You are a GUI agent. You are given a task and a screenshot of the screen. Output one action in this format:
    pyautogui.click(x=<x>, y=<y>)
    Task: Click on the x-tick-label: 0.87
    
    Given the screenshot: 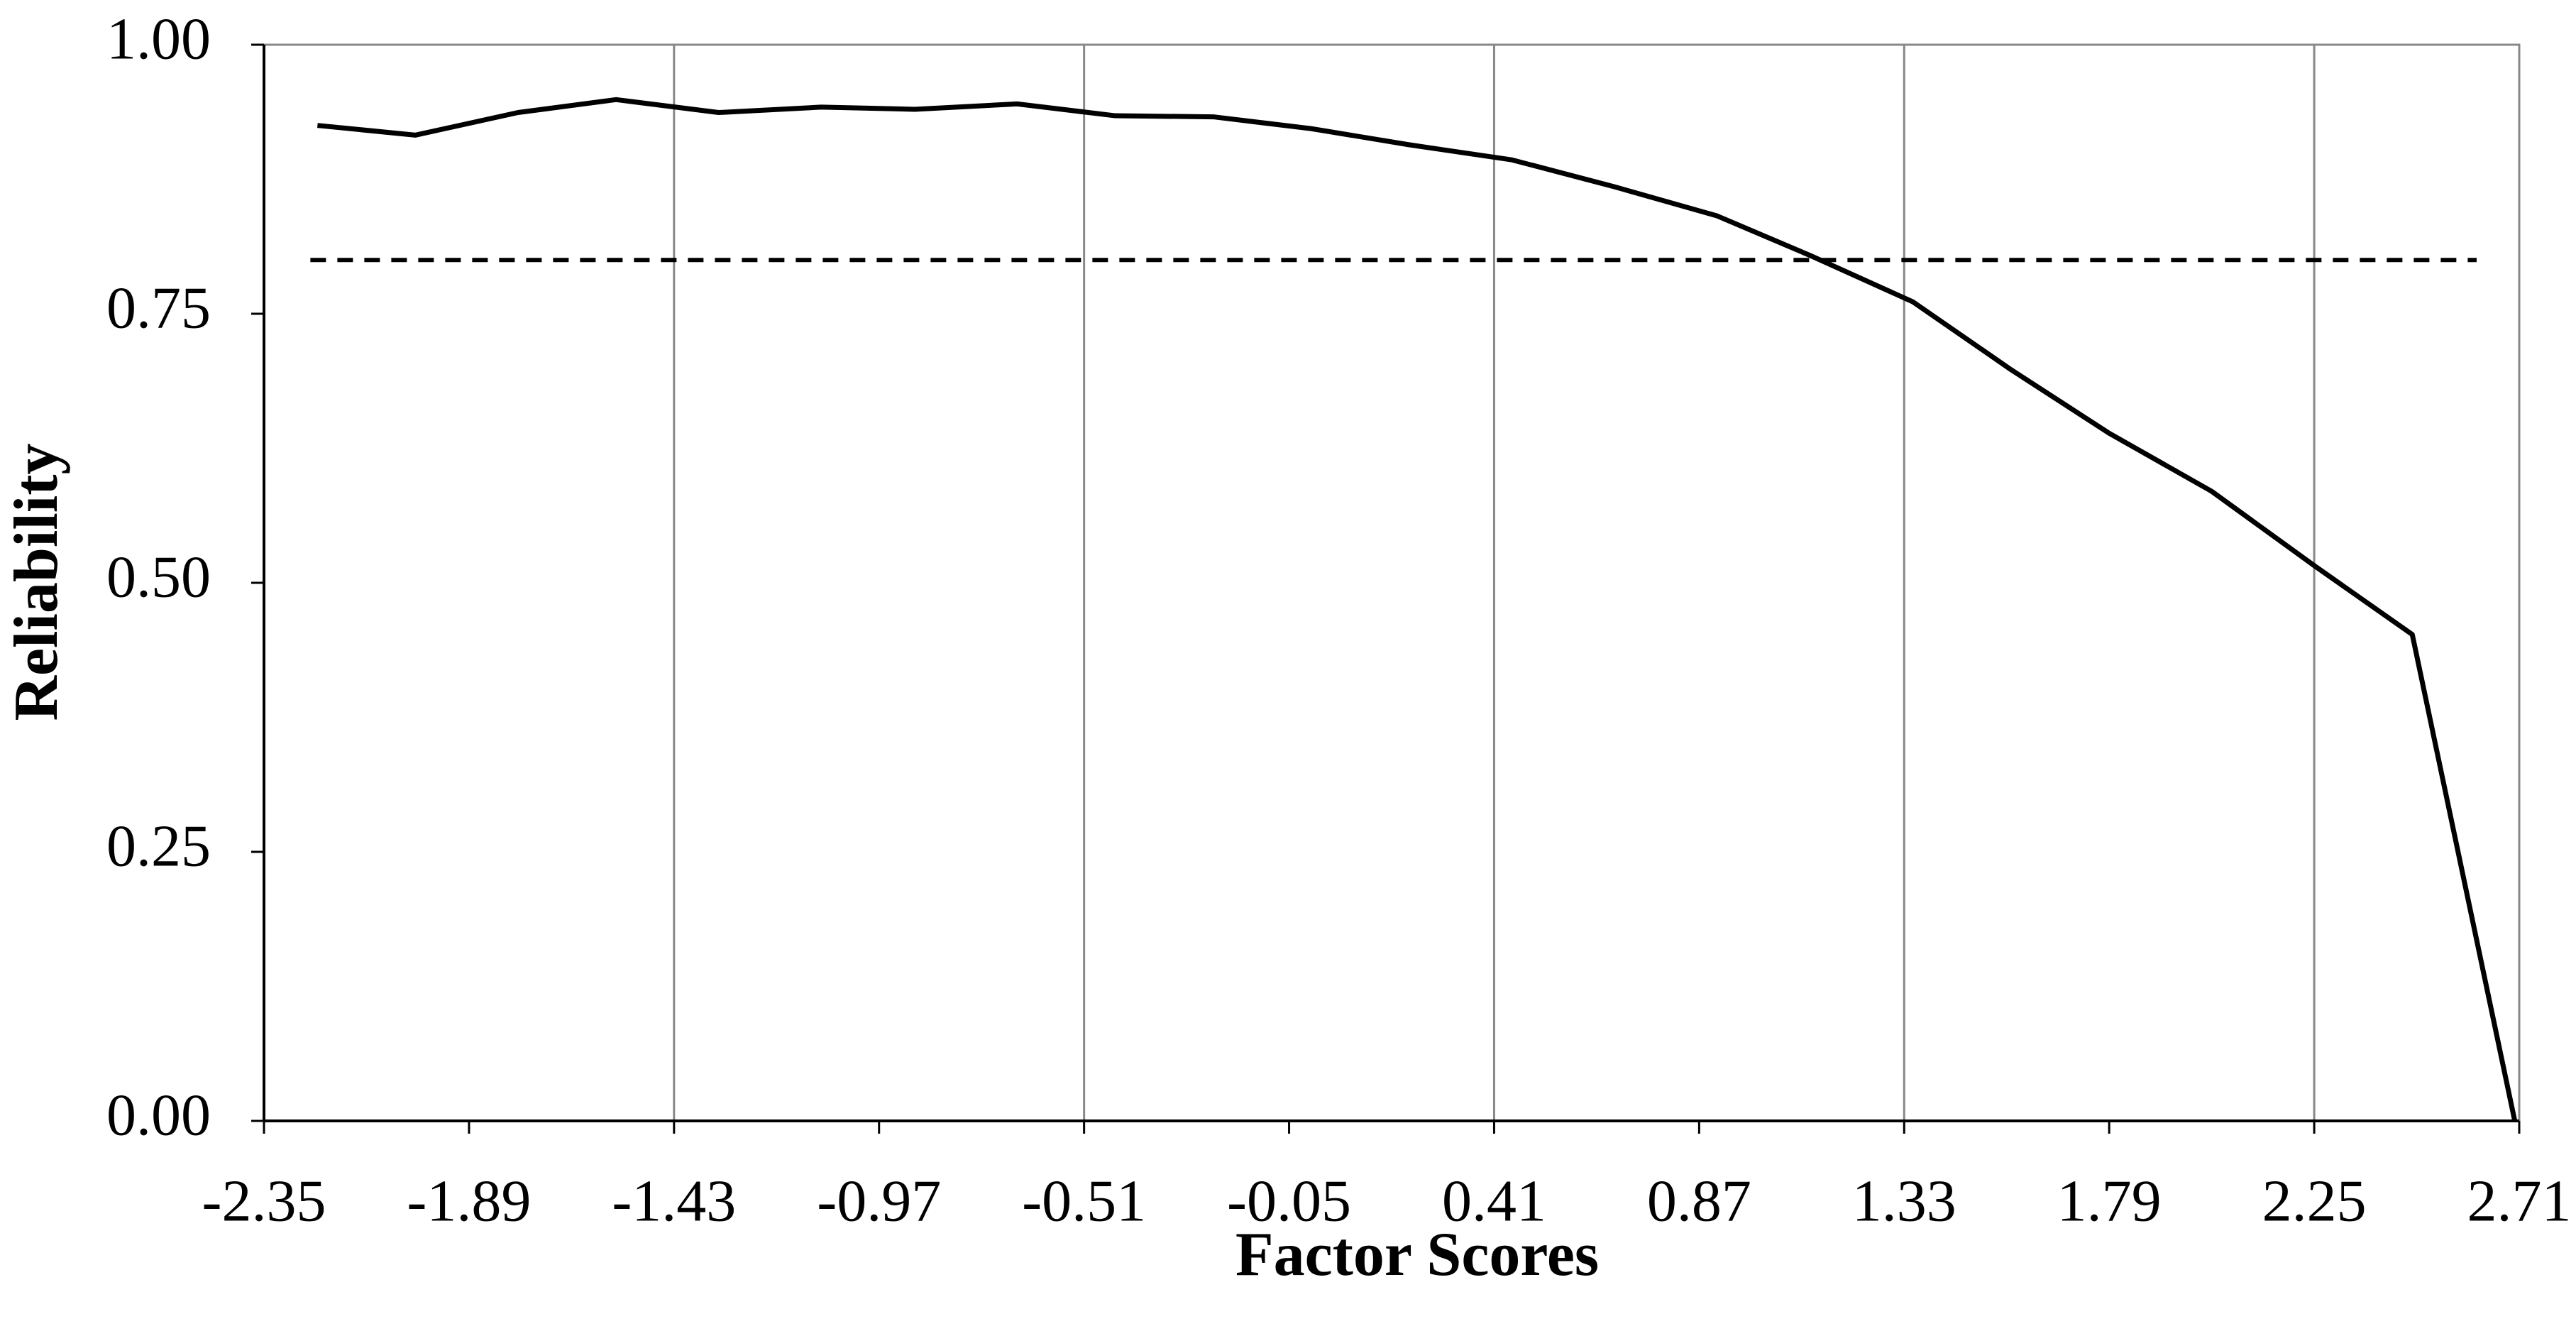 What is the action you would take?
    pyautogui.click(x=1699, y=1201)
    